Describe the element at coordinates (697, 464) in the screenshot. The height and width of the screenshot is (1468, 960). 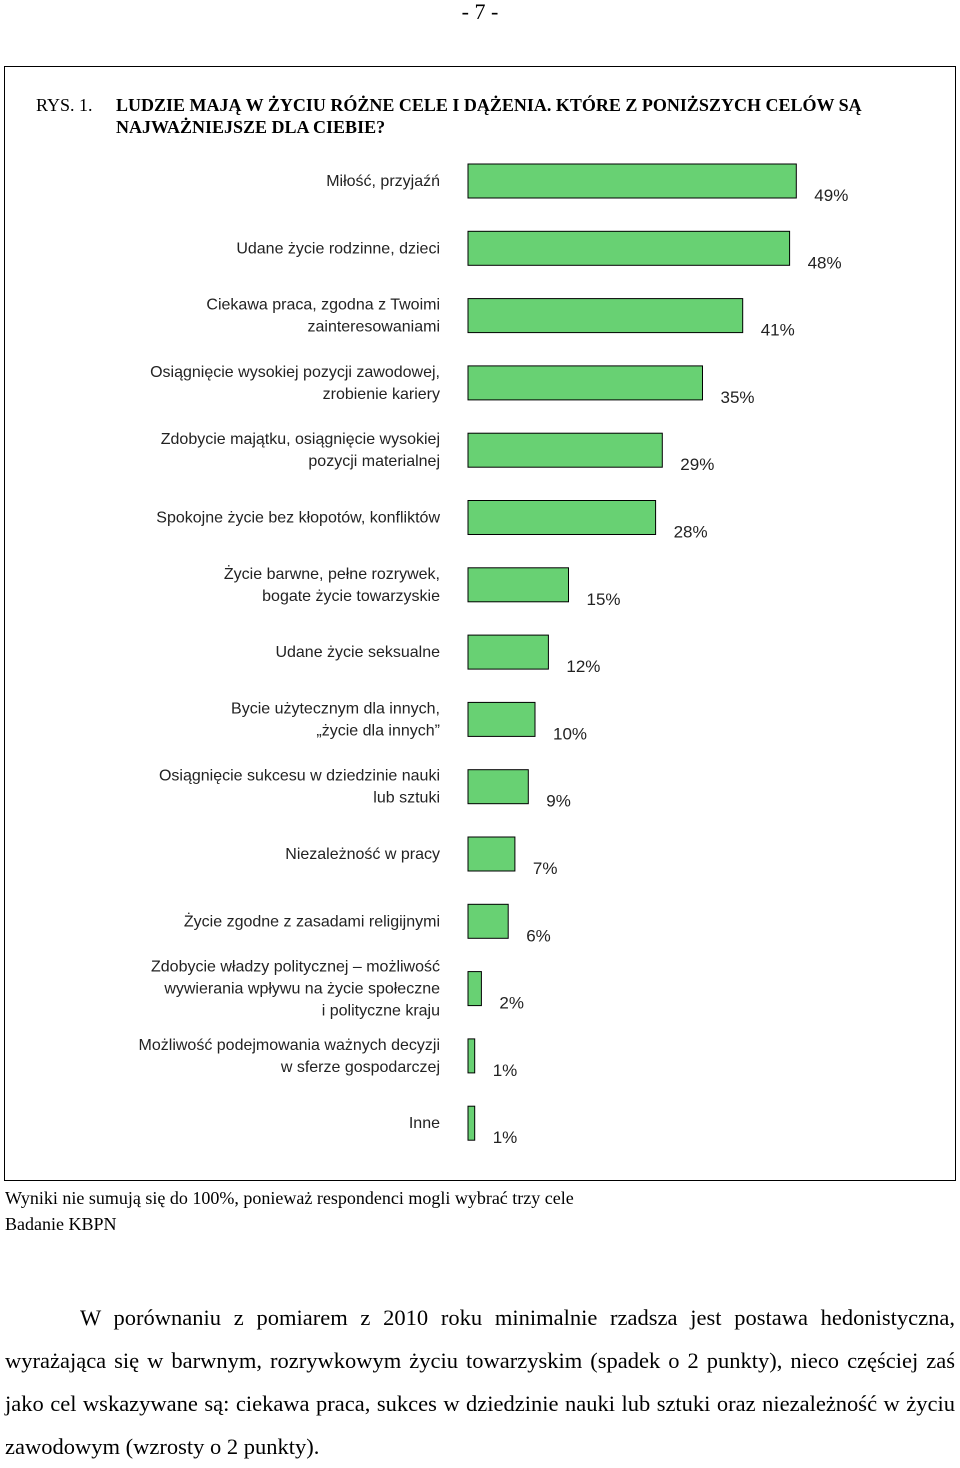
I see `value-label-5: 29%` at that location.